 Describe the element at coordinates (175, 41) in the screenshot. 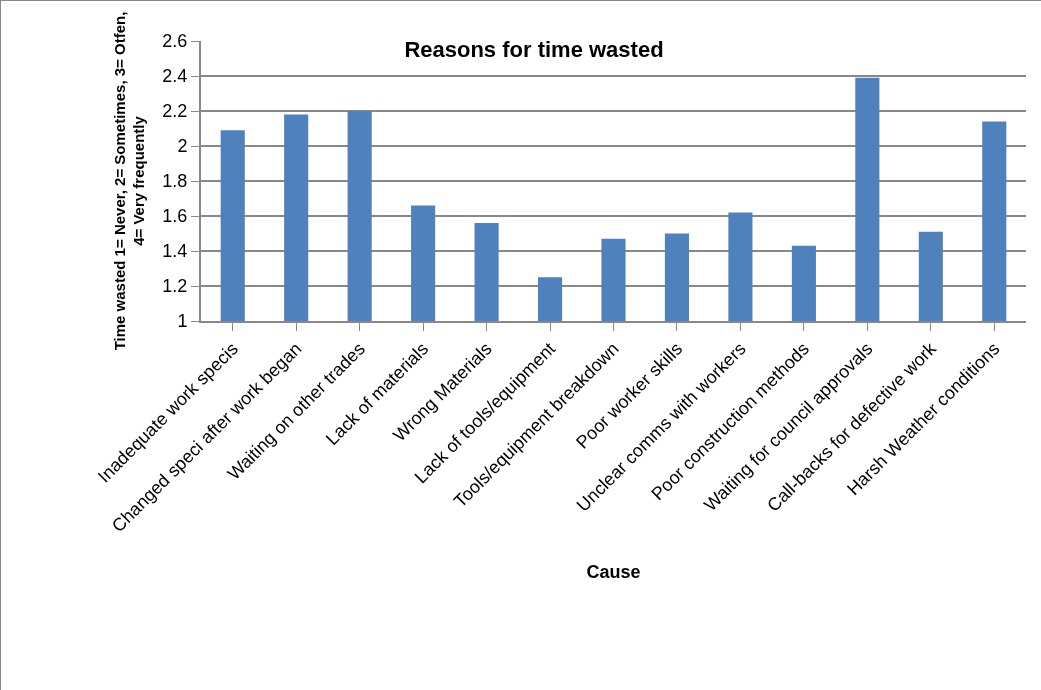

I see `y-tick-label: 2.6` at that location.